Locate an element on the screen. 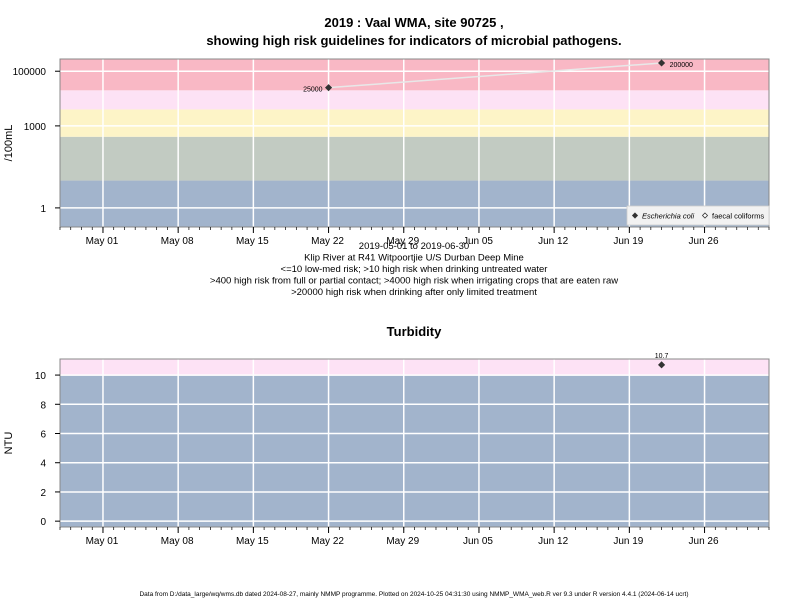  data-label: 10.7 is located at coordinates (662, 356).